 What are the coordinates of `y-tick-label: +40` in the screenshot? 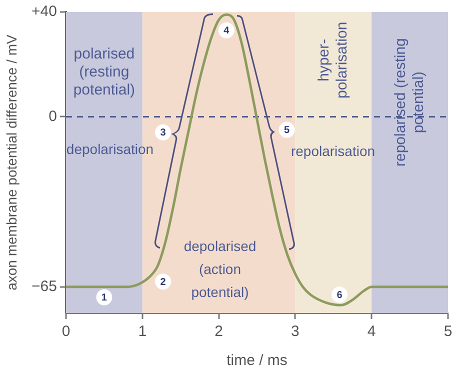 It's located at (44, 11).